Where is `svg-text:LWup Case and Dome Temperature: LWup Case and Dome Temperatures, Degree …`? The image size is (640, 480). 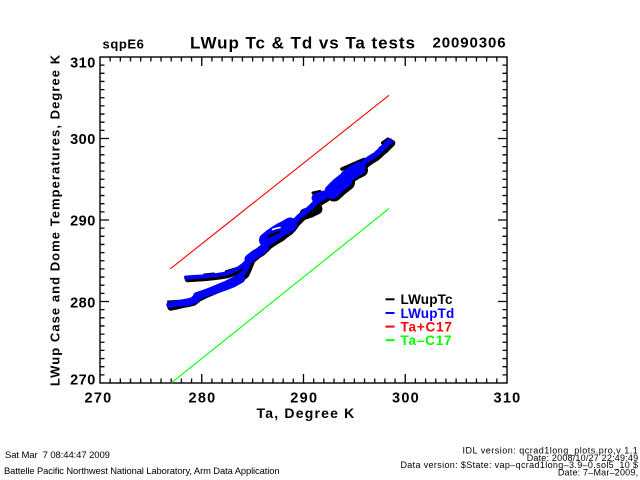 svg-text:LWup Case and Dome Temperature: LWup Case and Dome Temperatures, Degree … is located at coordinates (55, 220).